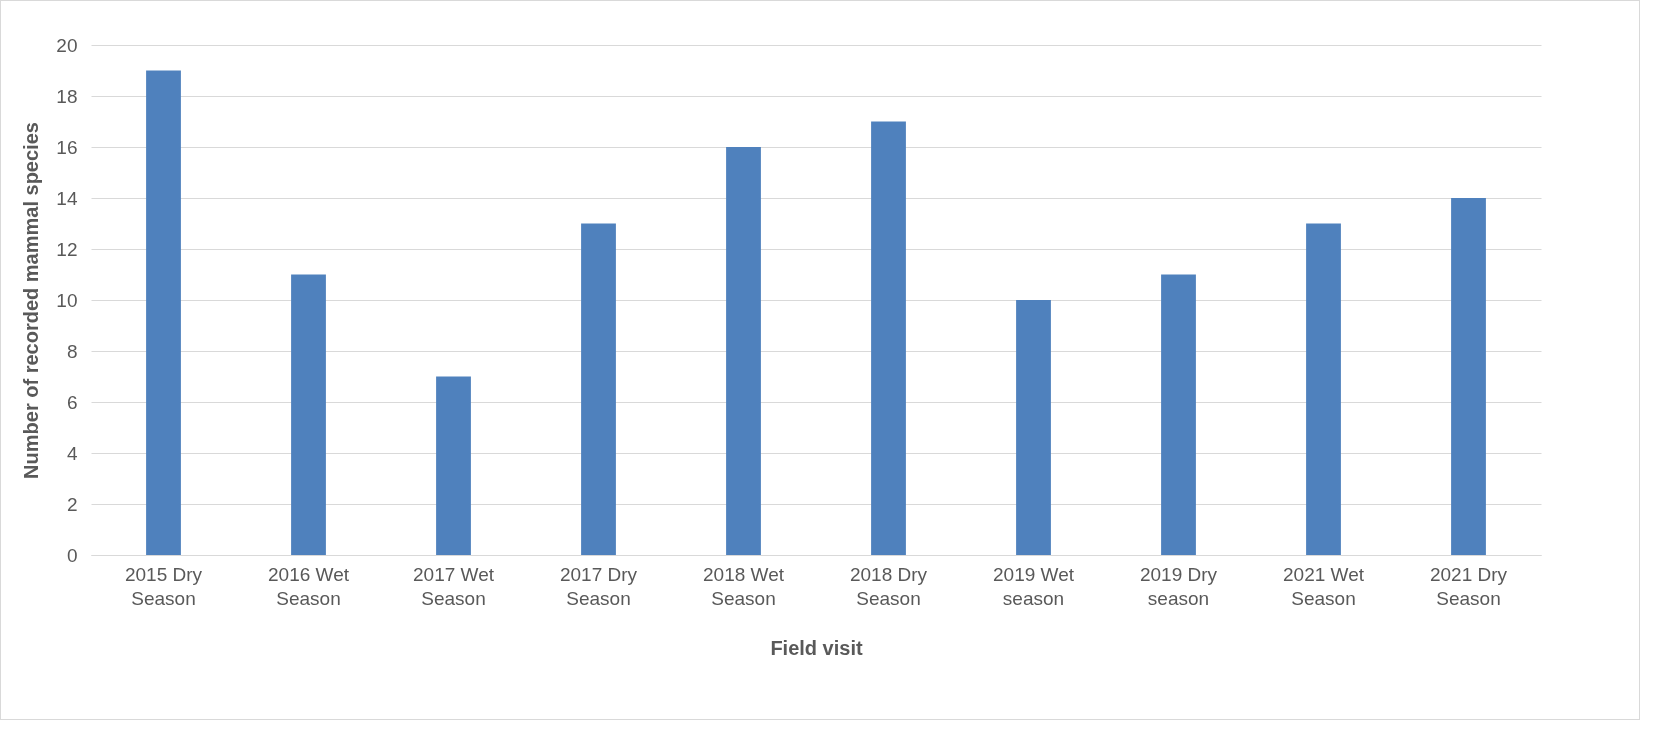 The height and width of the screenshot is (734, 1657). I want to click on y-tick-label: 2, so click(72, 504).